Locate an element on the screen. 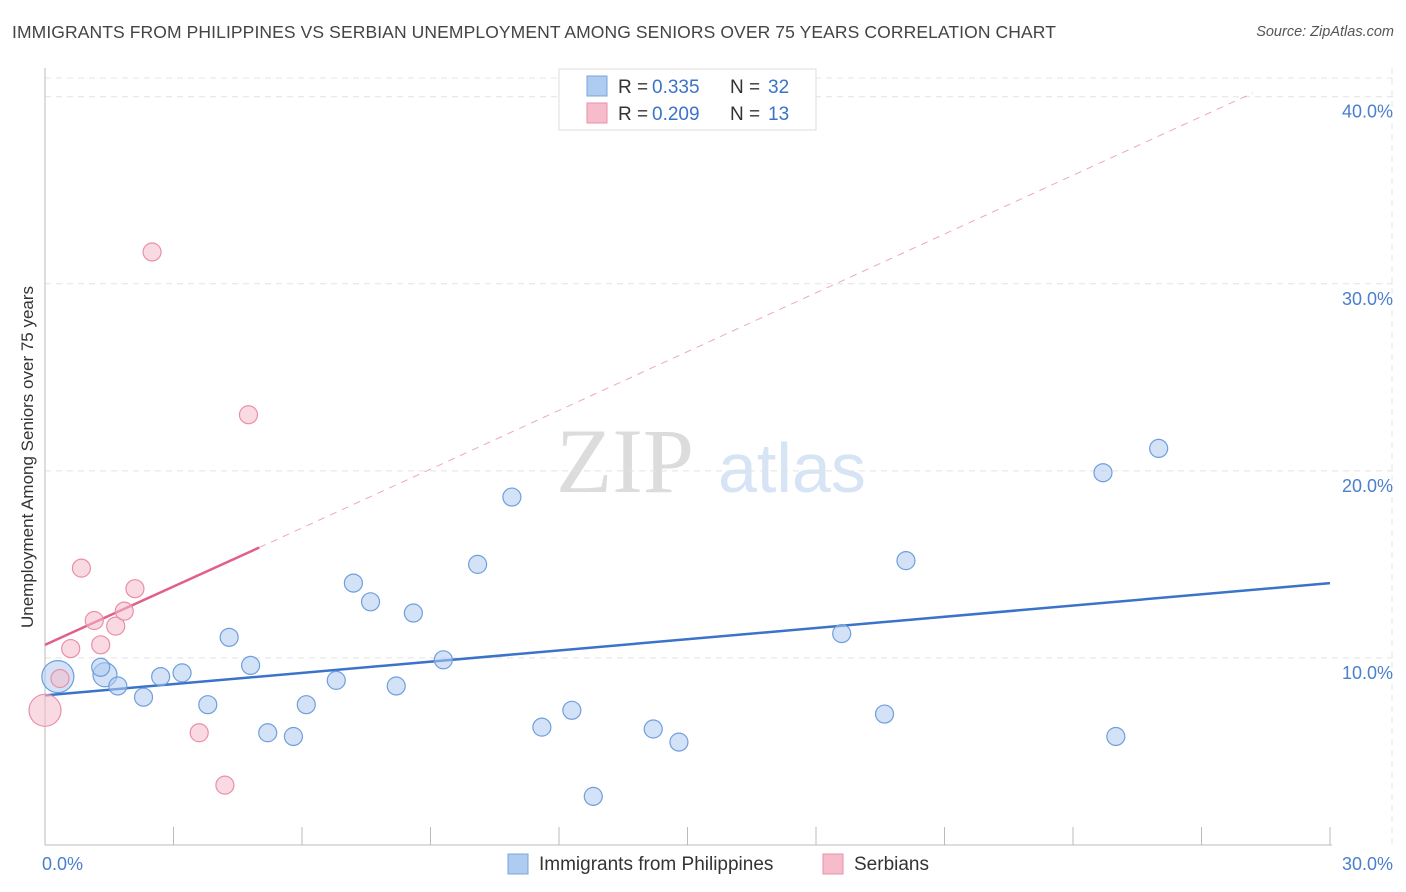 This screenshot has width=1406, height=892. legend-n-label-2: N = is located at coordinates (745, 114).